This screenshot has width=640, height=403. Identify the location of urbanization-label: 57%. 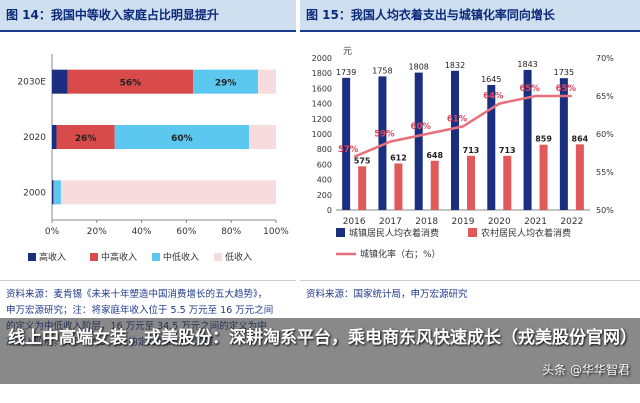
(348, 150).